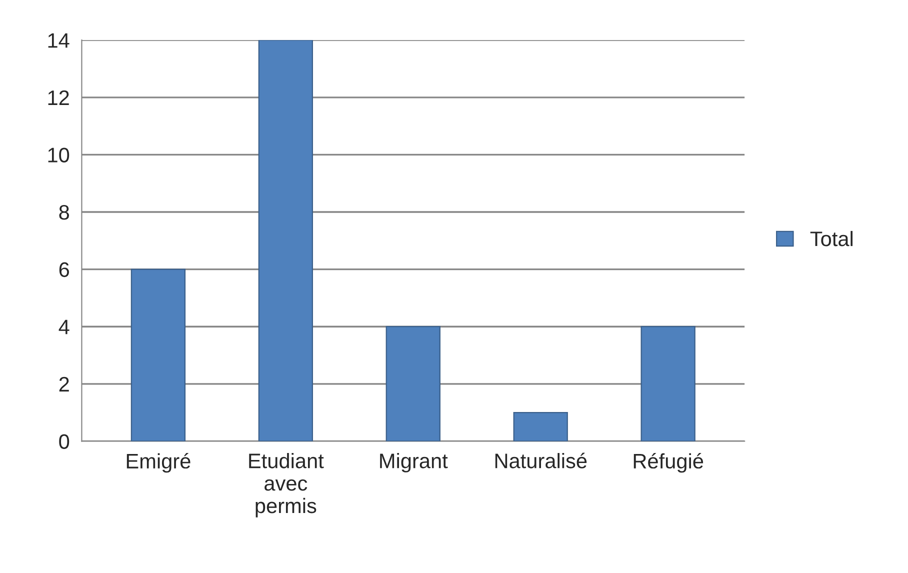 The width and height of the screenshot is (908, 573). I want to click on legend-label: Total, so click(831, 238).